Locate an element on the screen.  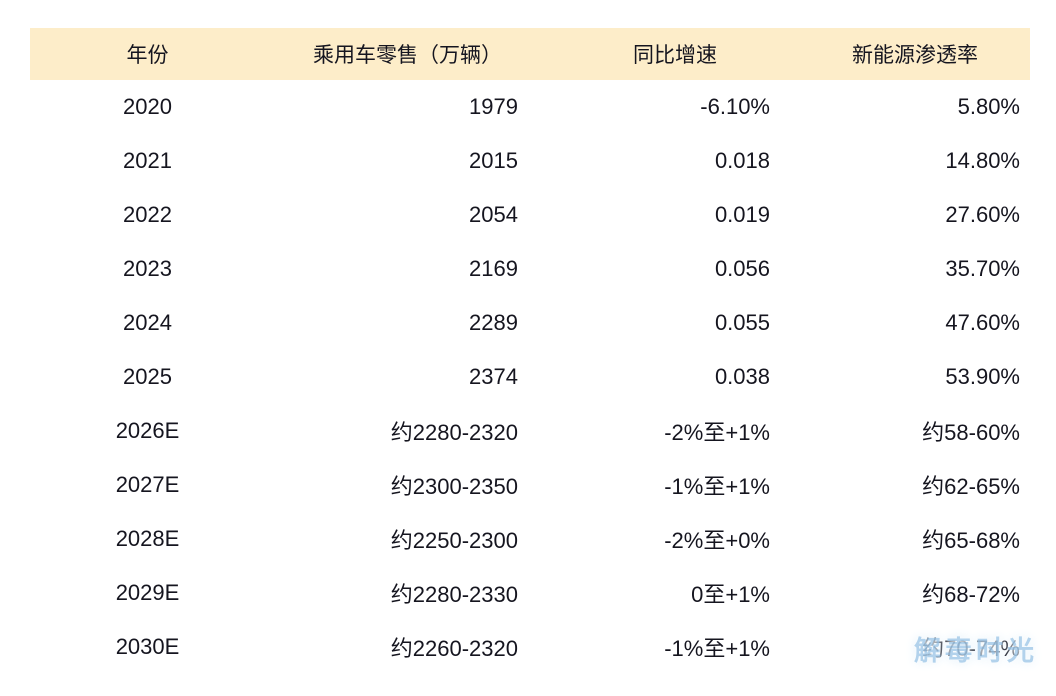
table-cell: 1979 is located at coordinates (493, 106).